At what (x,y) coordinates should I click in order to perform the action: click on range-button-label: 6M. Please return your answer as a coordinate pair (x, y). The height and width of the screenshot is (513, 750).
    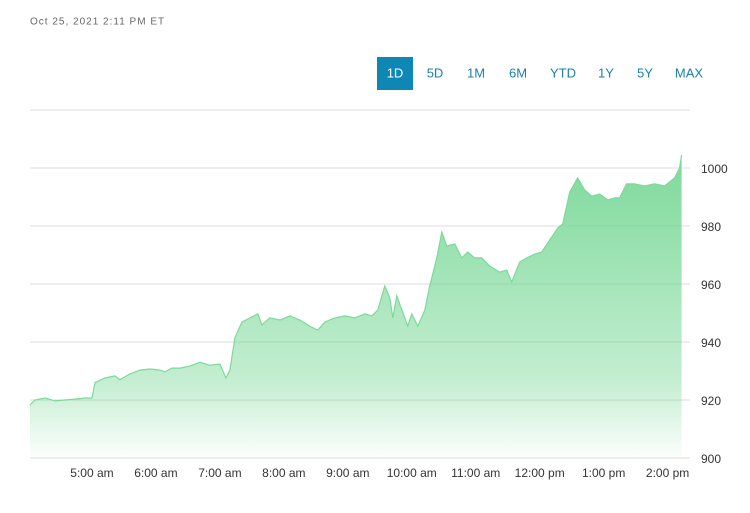
    Looking at the image, I should click on (518, 72).